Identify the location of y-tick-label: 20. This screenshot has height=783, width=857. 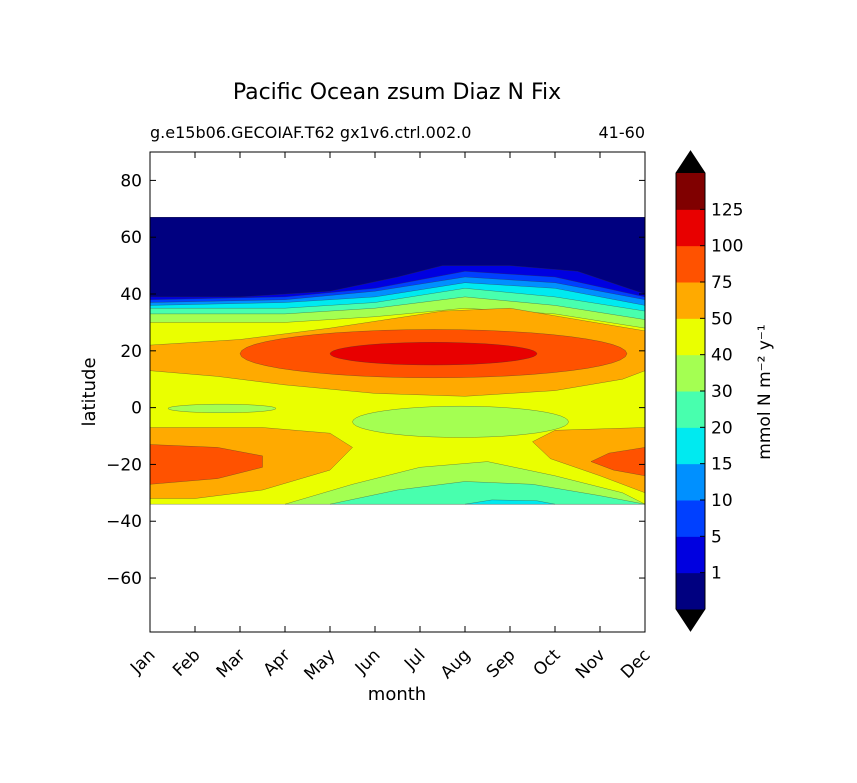
(131, 352).